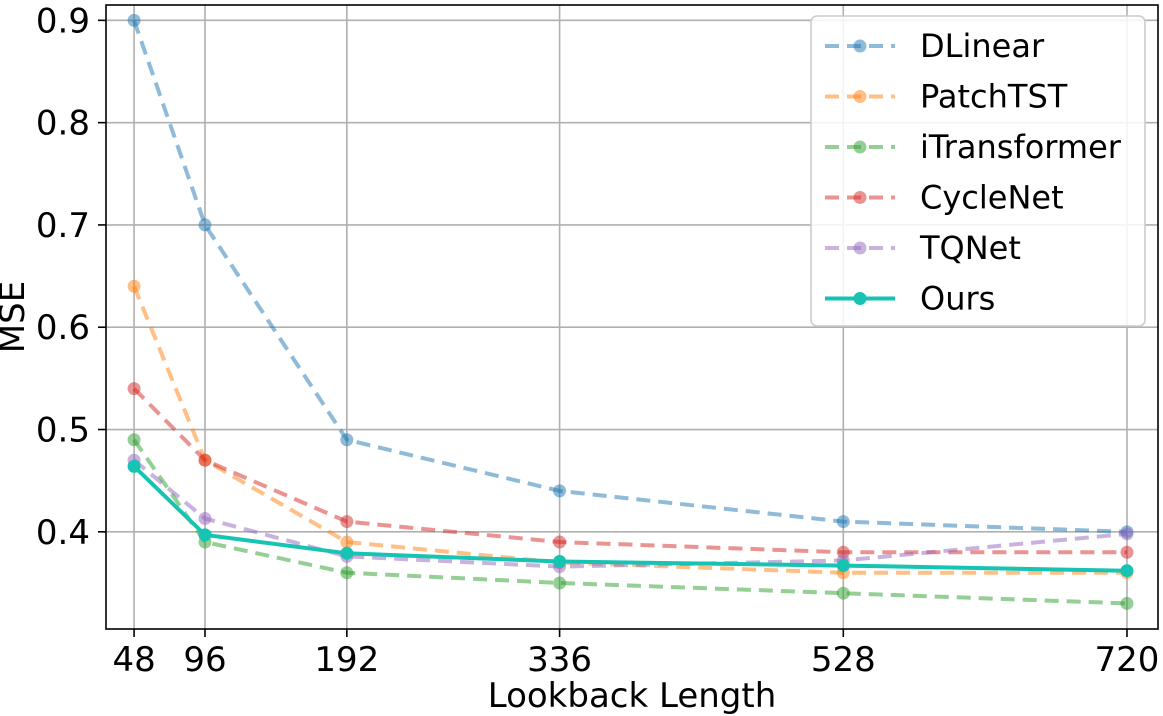 This screenshot has width=1163, height=716. I want to click on legend-item: CycleNet, so click(944, 198).